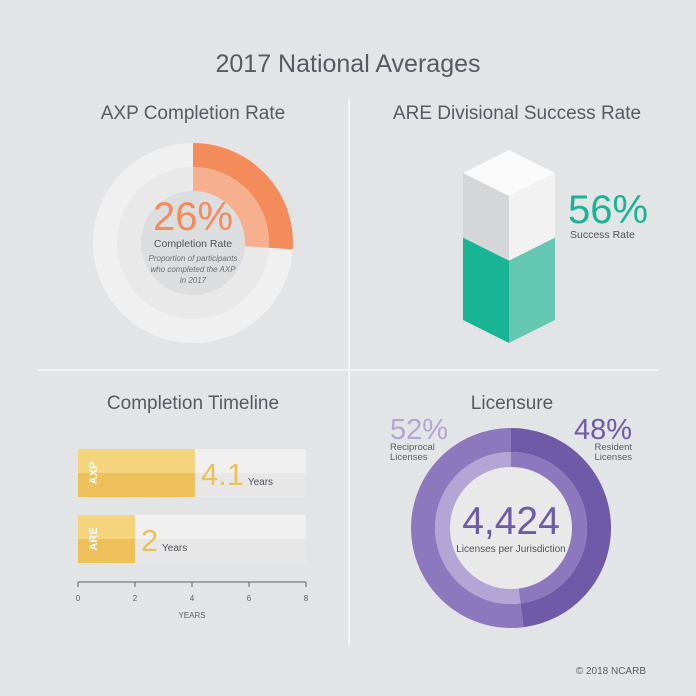 The height and width of the screenshot is (696, 696). What do you see at coordinates (409, 457) in the screenshot?
I see `reciprocal-label-line-2: Licenses` at bounding box center [409, 457].